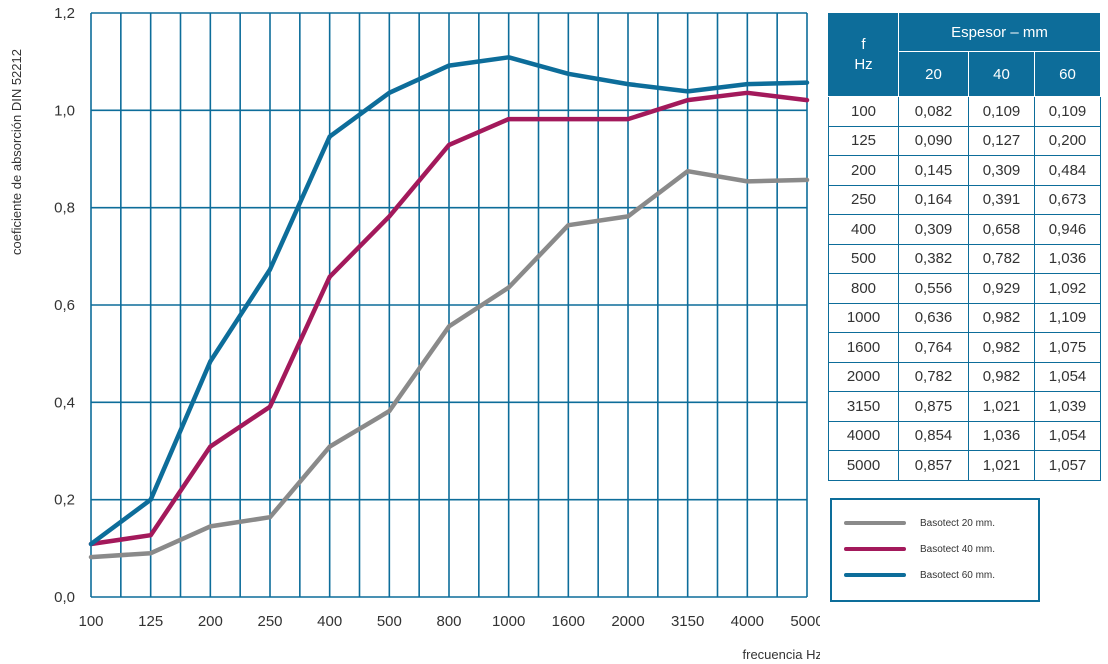 Image resolution: width=1108 pixels, height=664 pixels. What do you see at coordinates (863, 258) in the screenshot?
I see `frequency-cell: 500` at bounding box center [863, 258].